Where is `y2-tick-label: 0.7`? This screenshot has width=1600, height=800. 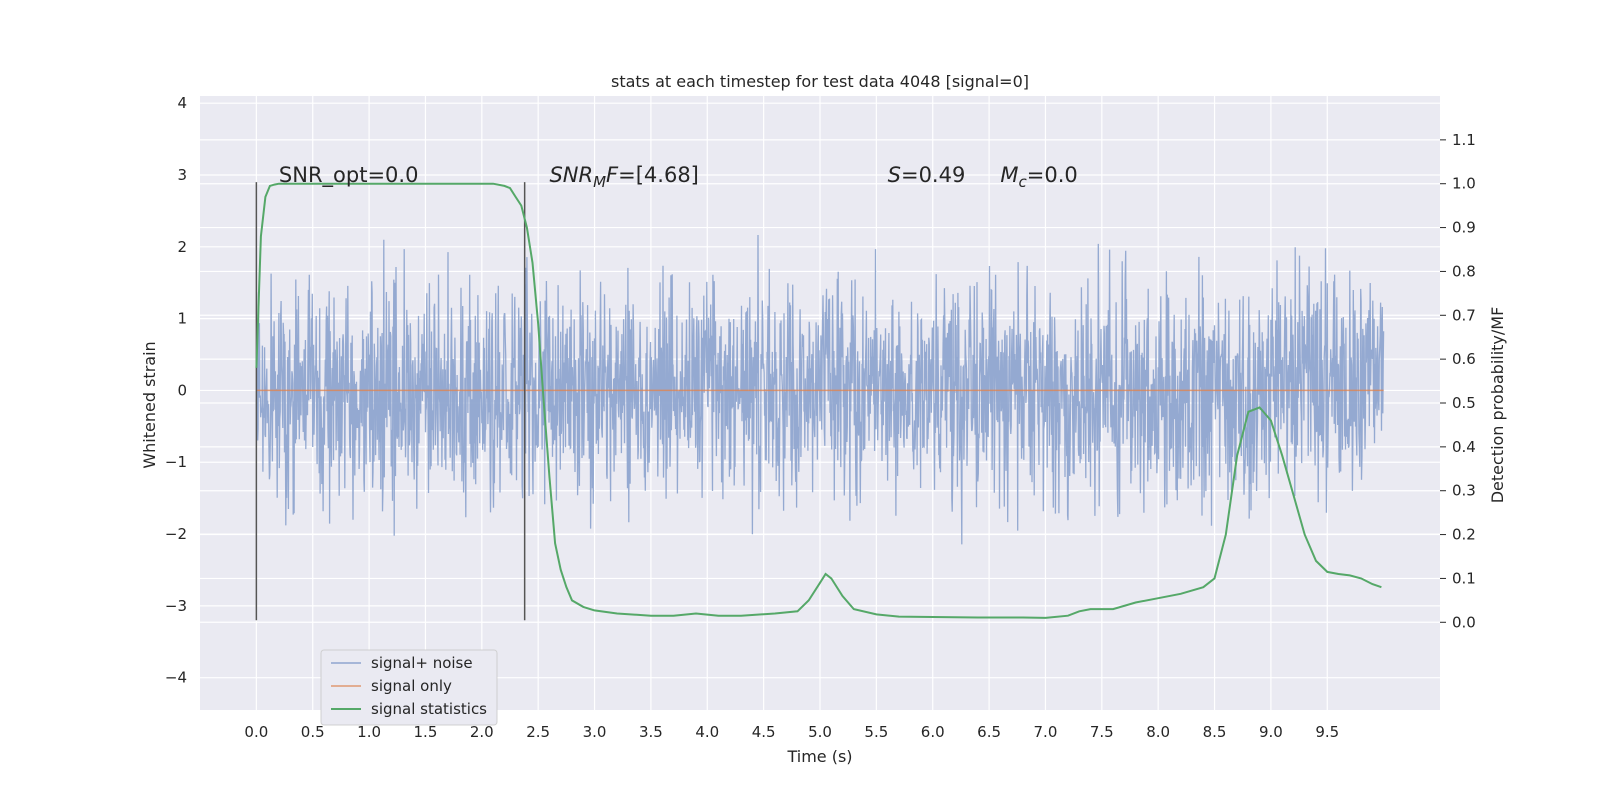
y2-tick-label: 0.7 is located at coordinates (1464, 315).